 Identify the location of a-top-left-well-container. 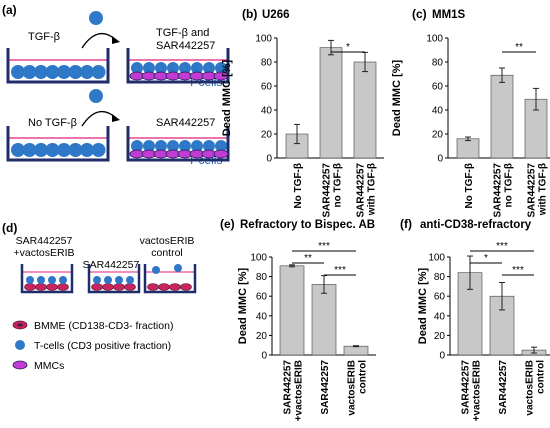
(58, 66).